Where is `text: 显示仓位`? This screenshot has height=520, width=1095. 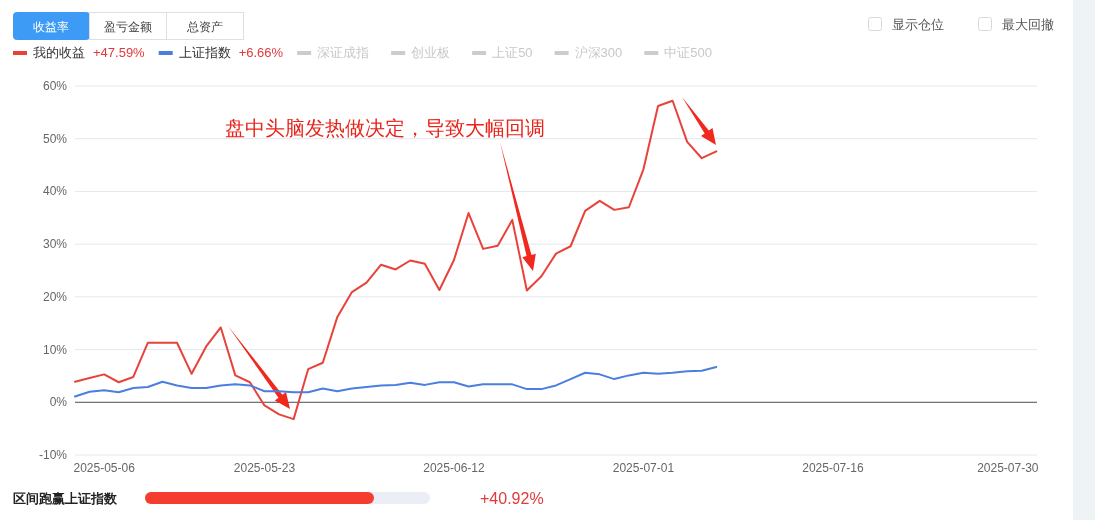 text: 显示仓位 is located at coordinates (918, 24).